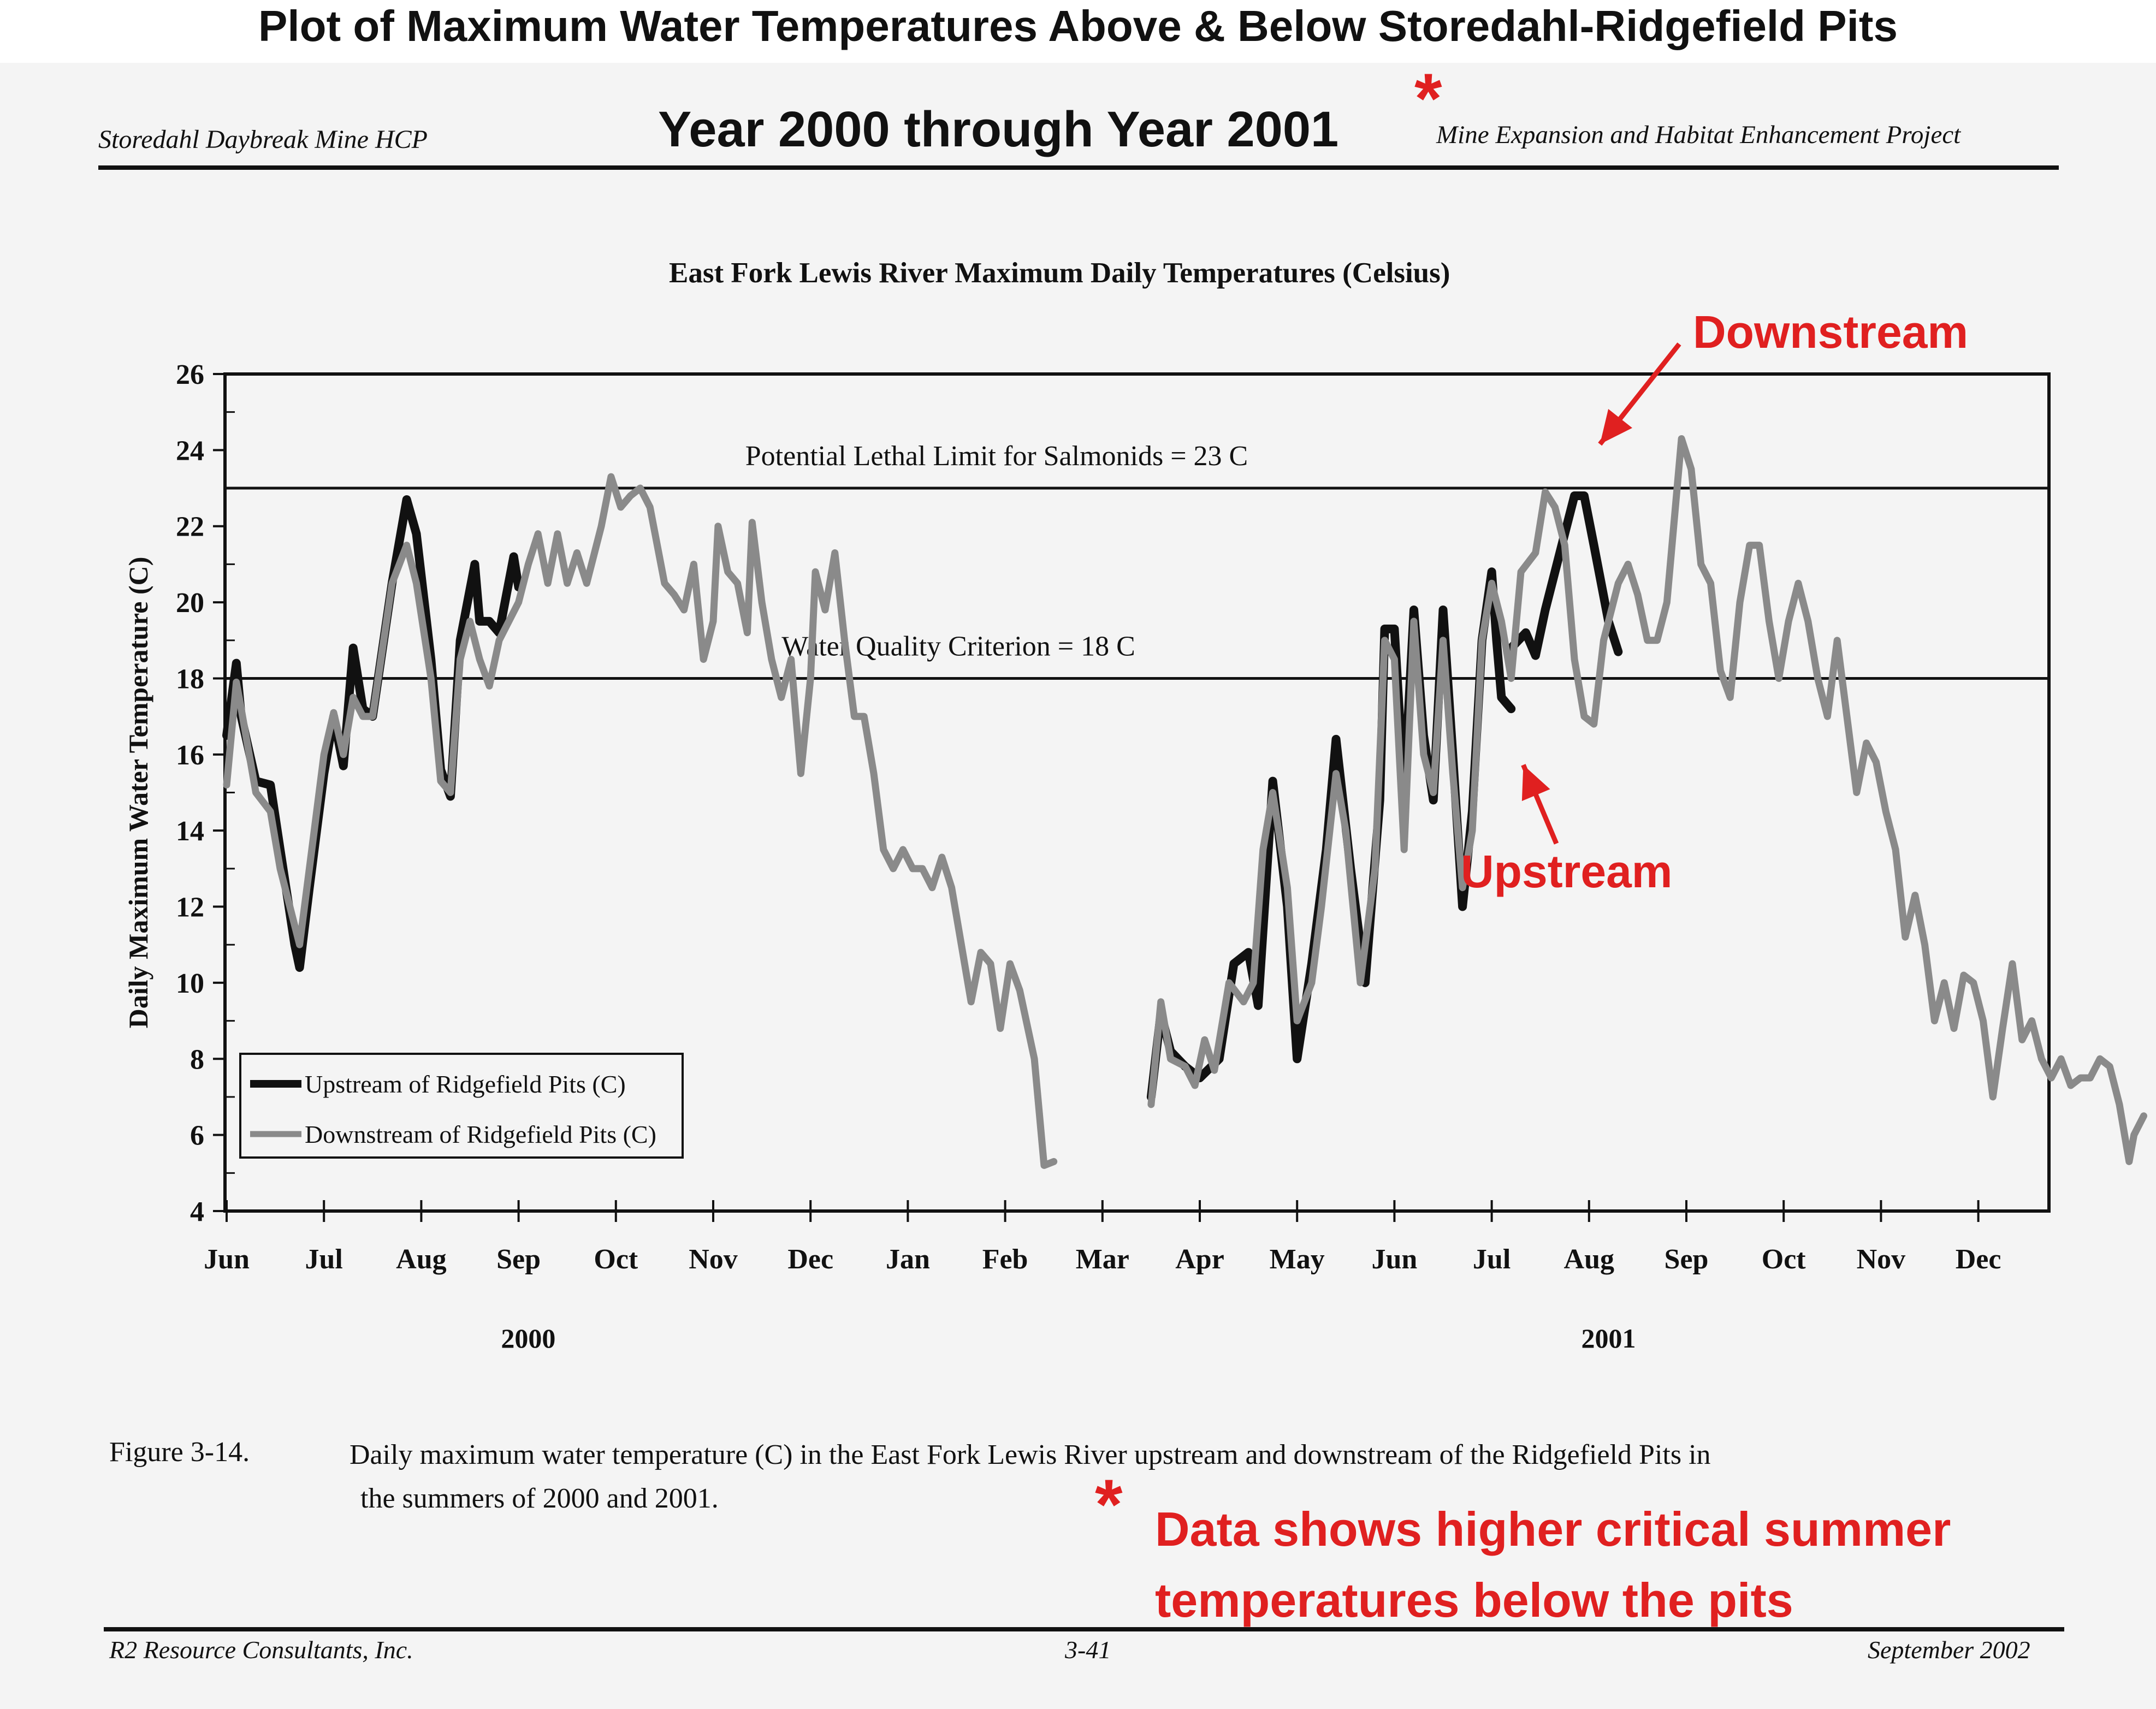 The image size is (2156, 1709). What do you see at coordinates (197, 1211) in the screenshot?
I see `y-tick-label: 4` at bounding box center [197, 1211].